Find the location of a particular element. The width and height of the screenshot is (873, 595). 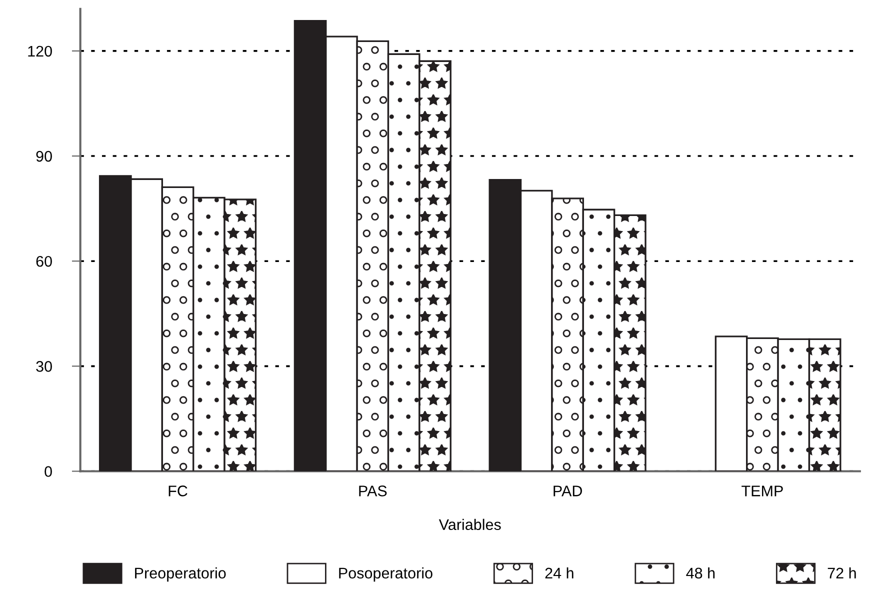

y-tick-label: 120 is located at coordinates (40, 51).